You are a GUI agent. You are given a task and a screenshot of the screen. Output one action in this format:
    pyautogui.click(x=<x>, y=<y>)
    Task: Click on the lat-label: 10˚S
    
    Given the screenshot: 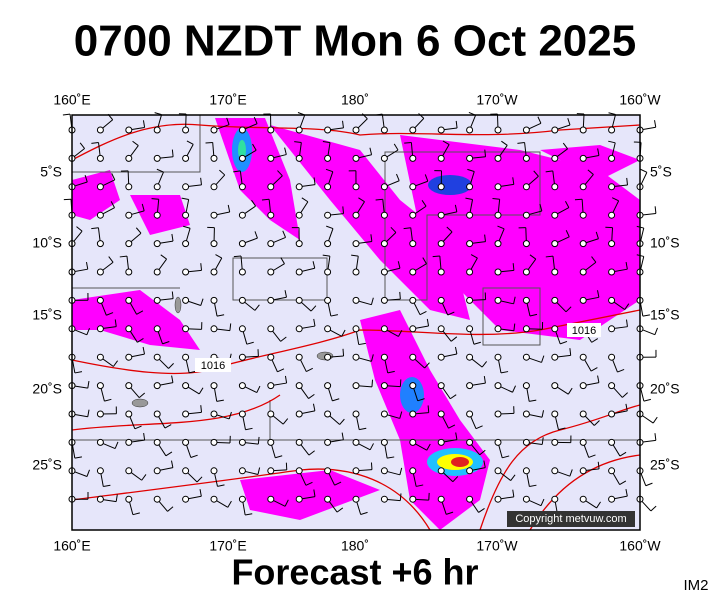 What is the action you would take?
    pyautogui.click(x=665, y=243)
    